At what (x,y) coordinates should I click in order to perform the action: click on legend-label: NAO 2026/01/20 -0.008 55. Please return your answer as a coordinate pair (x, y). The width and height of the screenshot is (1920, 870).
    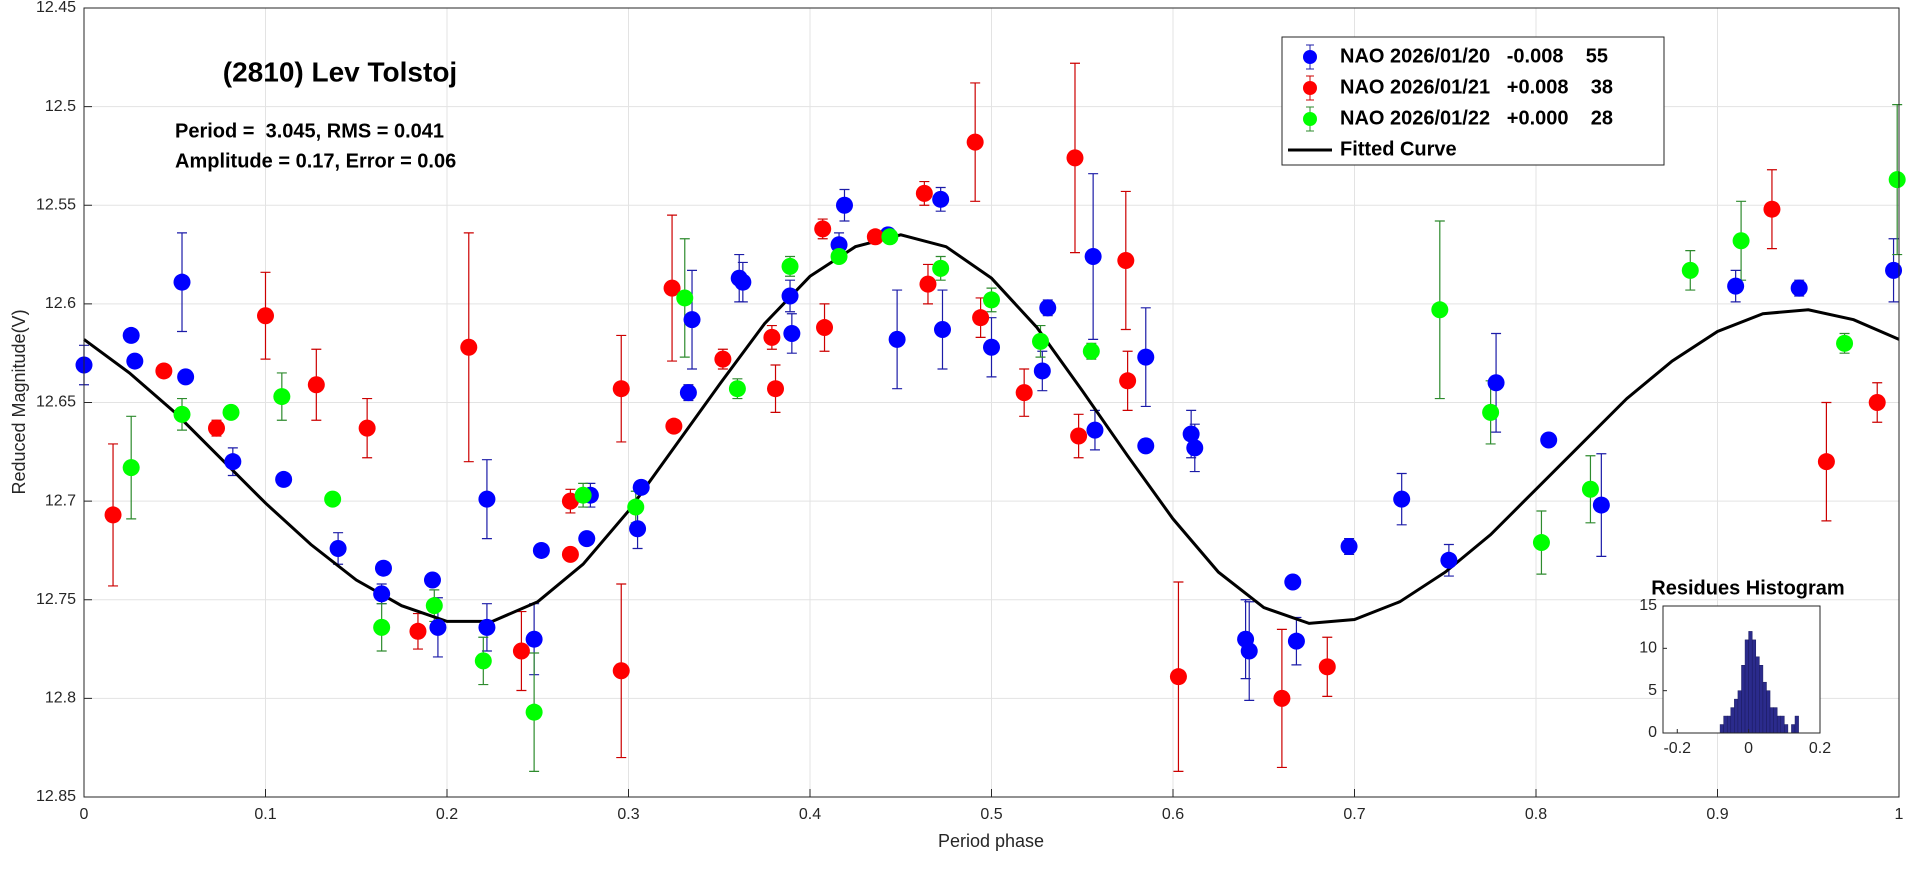
    Looking at the image, I should click on (1474, 56).